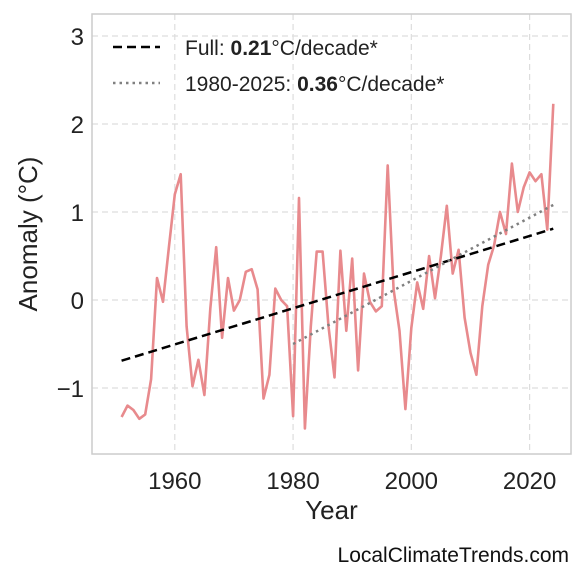 Image resolution: width=585 pixels, height=580 pixels. What do you see at coordinates (281, 48) in the screenshot?
I see `legend-entry-full: Full: 0.21°C/decade*` at bounding box center [281, 48].